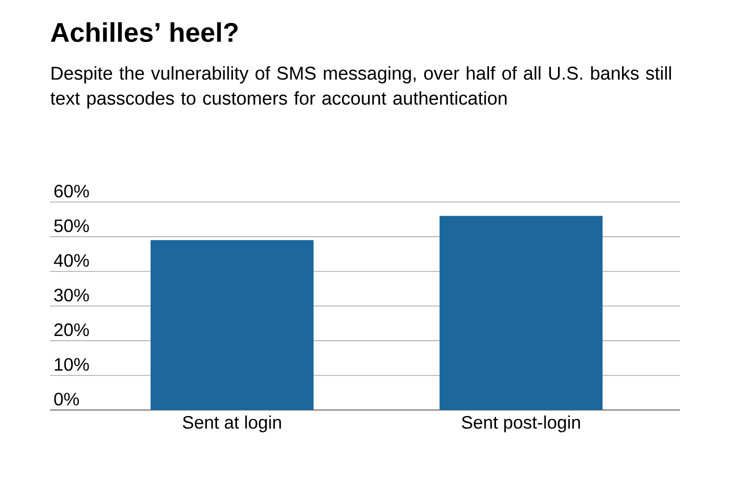  What do you see at coordinates (71, 191) in the screenshot?
I see `y-tick-label: 60%` at bounding box center [71, 191].